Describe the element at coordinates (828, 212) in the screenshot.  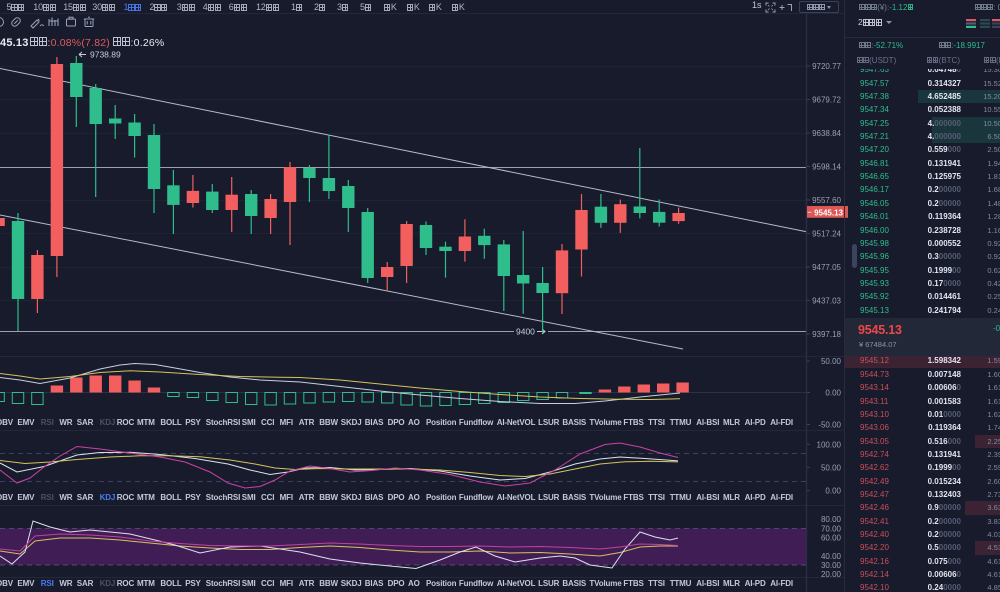
I see `svg-text: 9545.13` at that location.